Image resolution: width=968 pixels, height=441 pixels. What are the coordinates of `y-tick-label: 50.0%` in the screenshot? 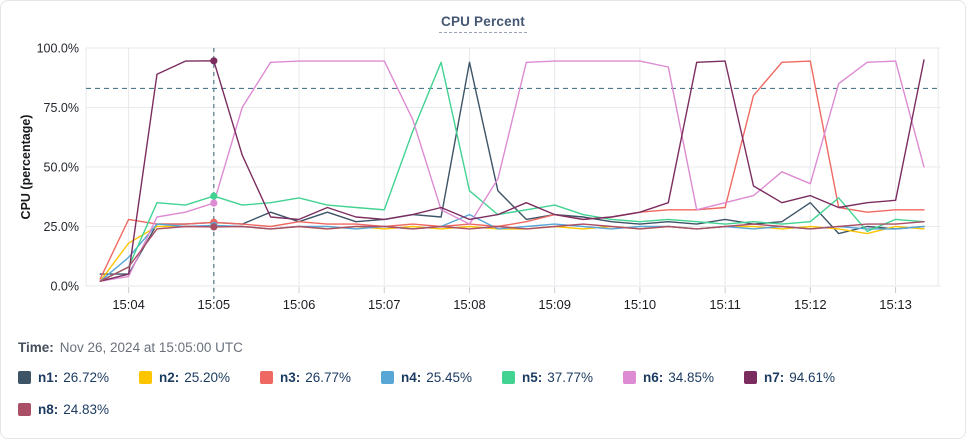 It's located at (61, 168).